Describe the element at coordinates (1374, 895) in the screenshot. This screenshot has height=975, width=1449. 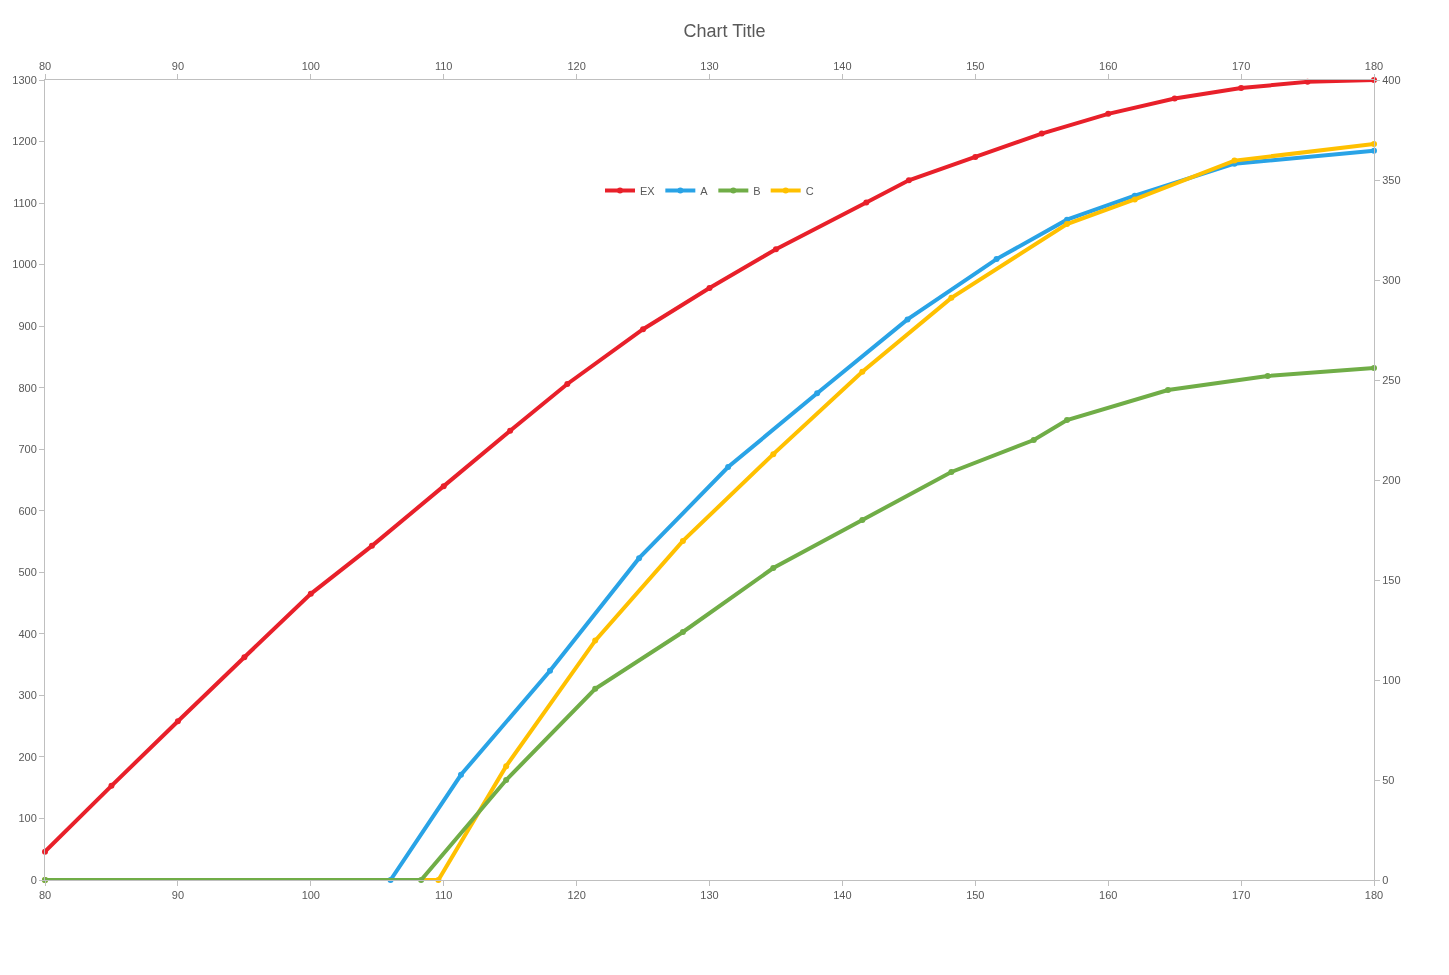
I see `x2-tick-label: 180` at that location.